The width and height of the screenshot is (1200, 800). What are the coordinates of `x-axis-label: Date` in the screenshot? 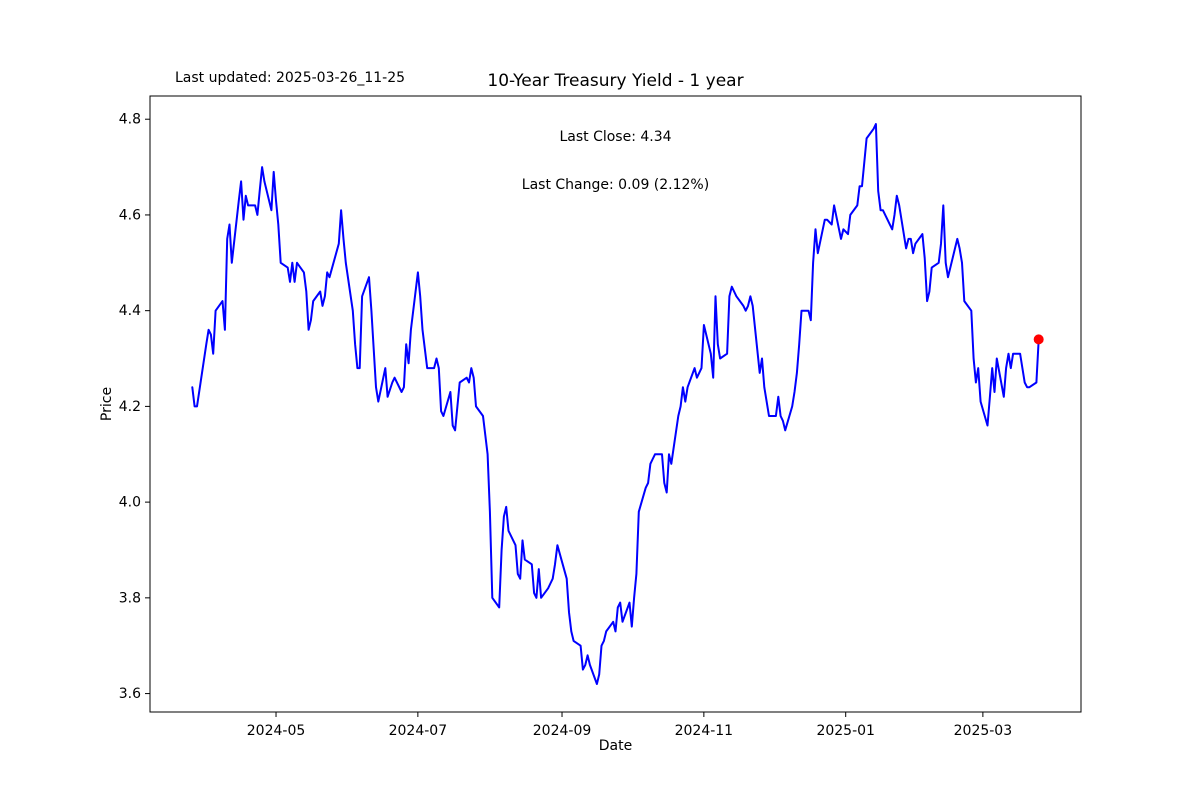 It's located at (615, 746).